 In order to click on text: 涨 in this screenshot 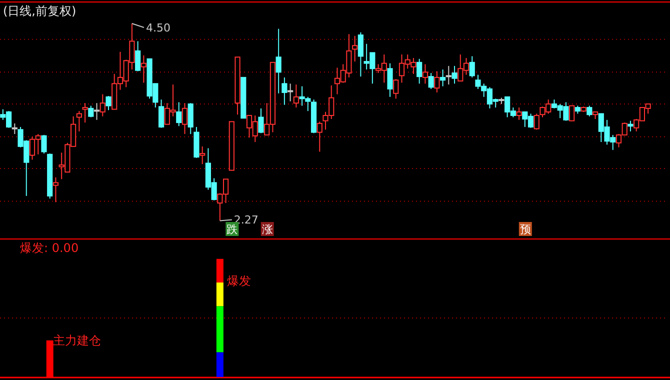, I will do `click(267, 229)`.